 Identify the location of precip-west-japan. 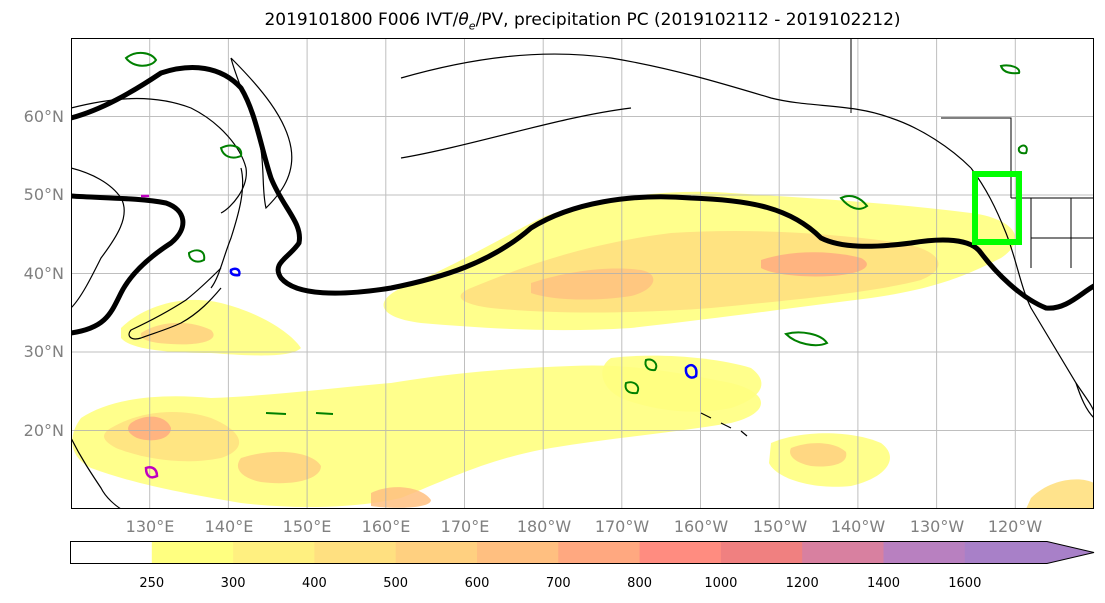
(211, 327).